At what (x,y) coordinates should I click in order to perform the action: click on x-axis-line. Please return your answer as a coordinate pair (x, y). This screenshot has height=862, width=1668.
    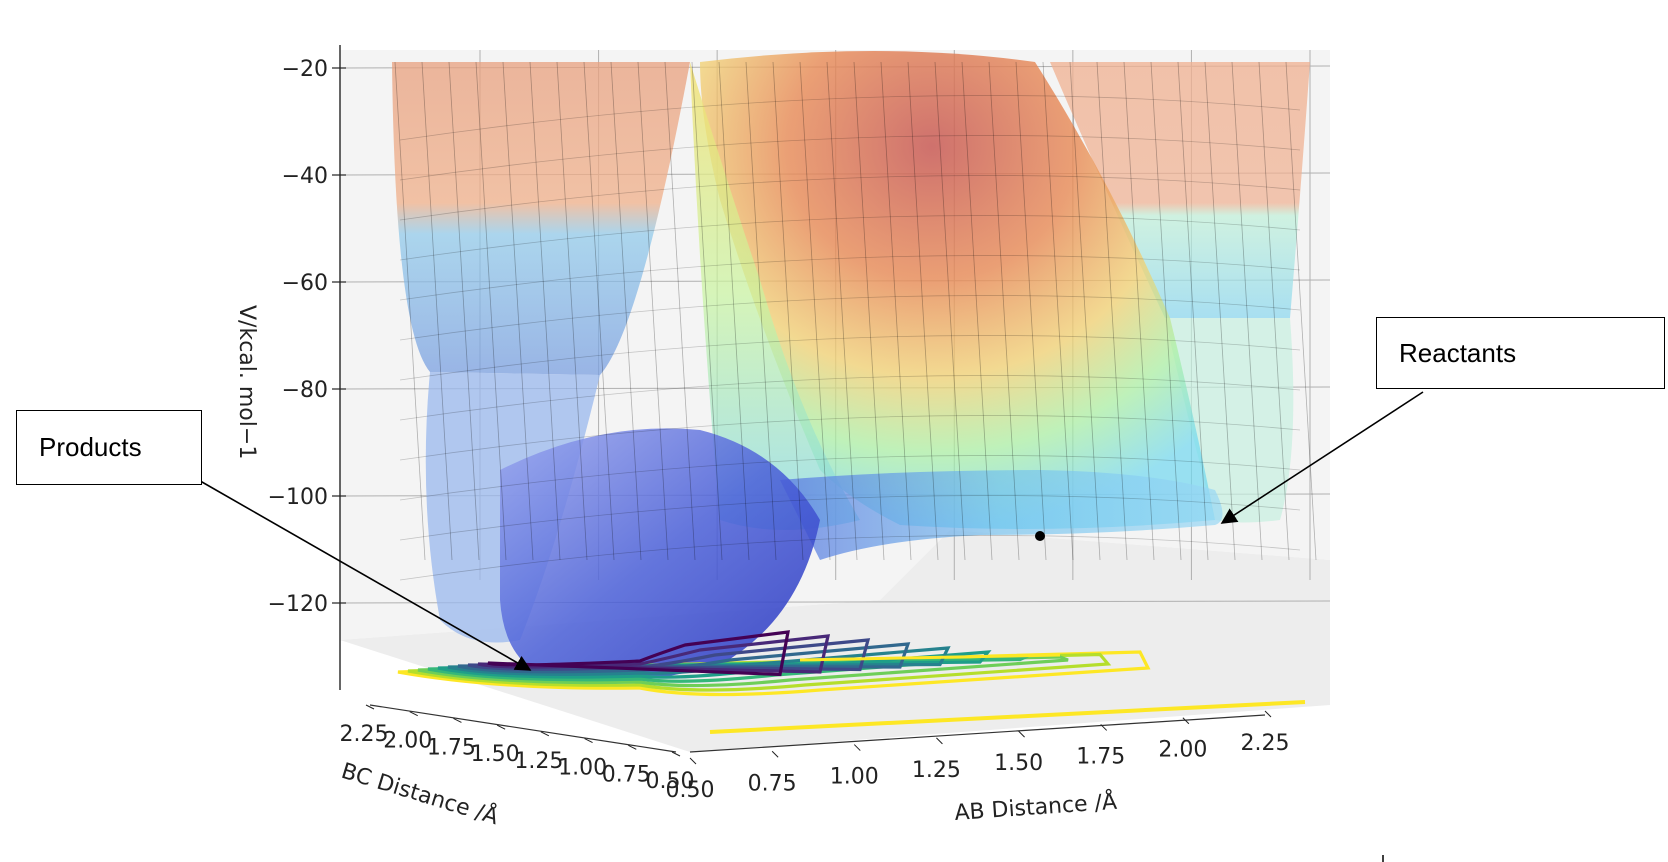
    Looking at the image, I should click on (977, 733).